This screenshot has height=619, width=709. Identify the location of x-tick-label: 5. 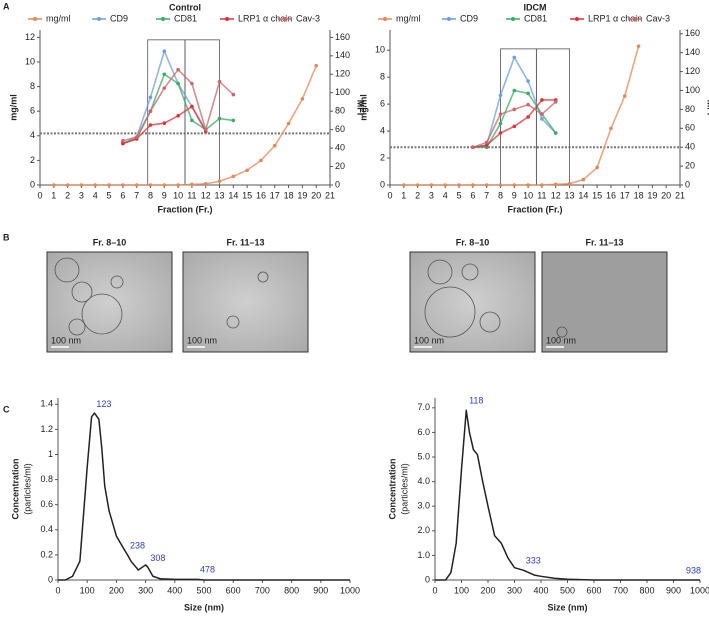
(459, 195).